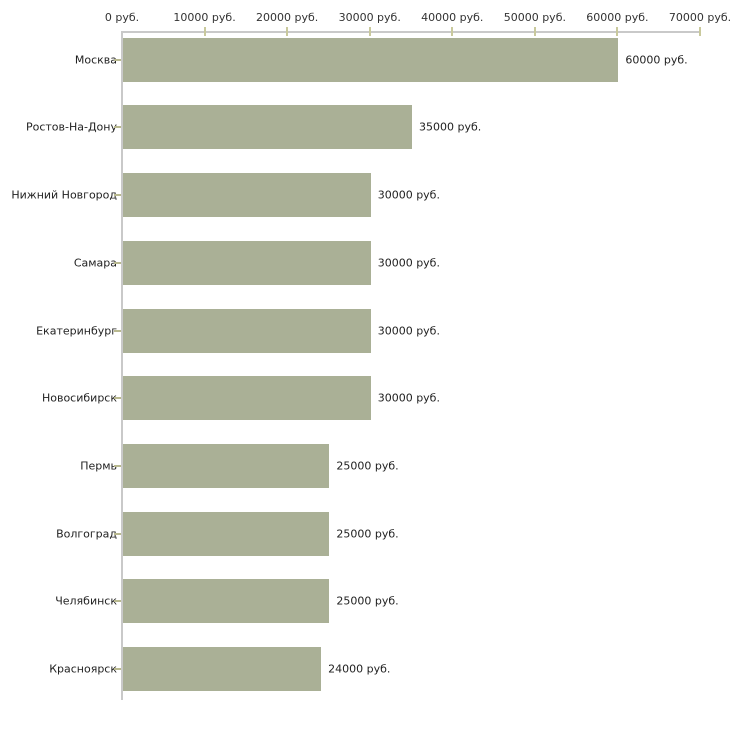  I want to click on x-axis-tick-label: 0 руб., so click(122, 17).